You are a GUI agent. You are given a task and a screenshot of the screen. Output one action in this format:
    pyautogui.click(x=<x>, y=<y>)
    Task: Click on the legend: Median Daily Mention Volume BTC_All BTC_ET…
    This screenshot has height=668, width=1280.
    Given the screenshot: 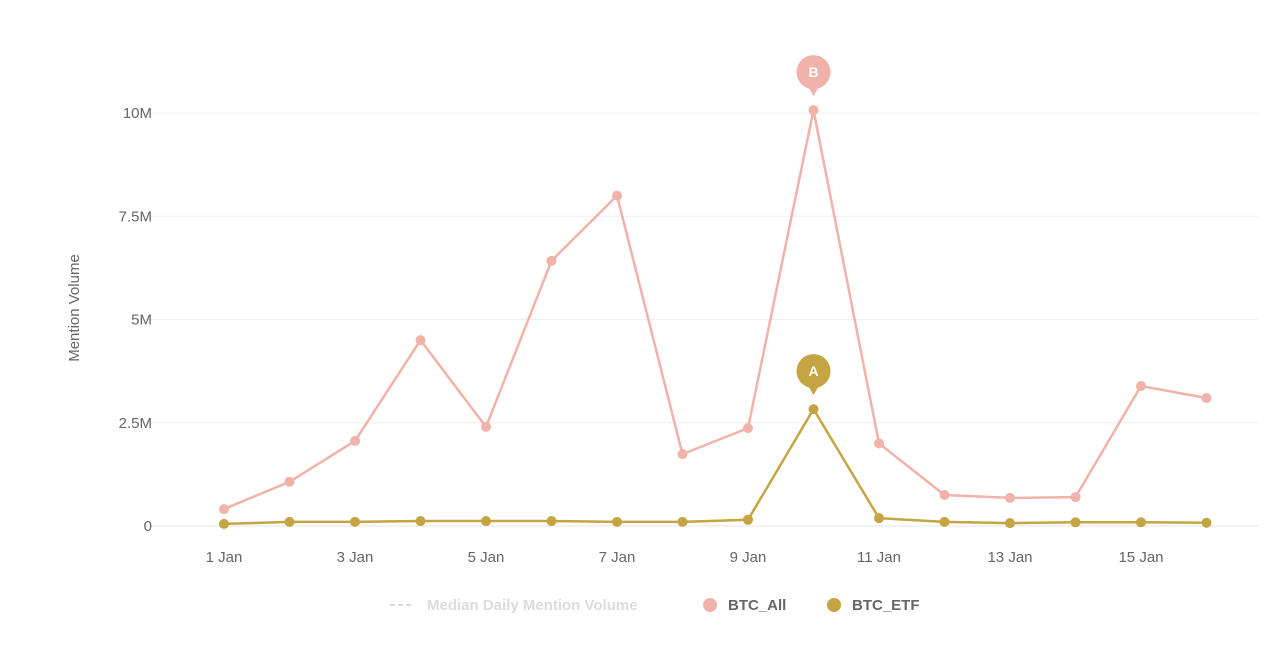 What is the action you would take?
    pyautogui.click(x=655, y=605)
    